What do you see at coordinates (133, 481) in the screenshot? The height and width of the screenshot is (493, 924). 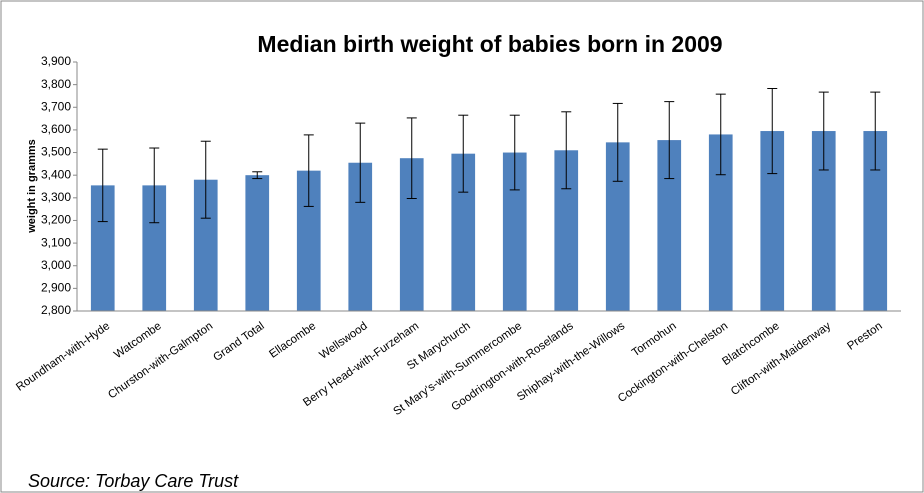 I see `source-note: Source: Torbay Care Trust` at bounding box center [133, 481].